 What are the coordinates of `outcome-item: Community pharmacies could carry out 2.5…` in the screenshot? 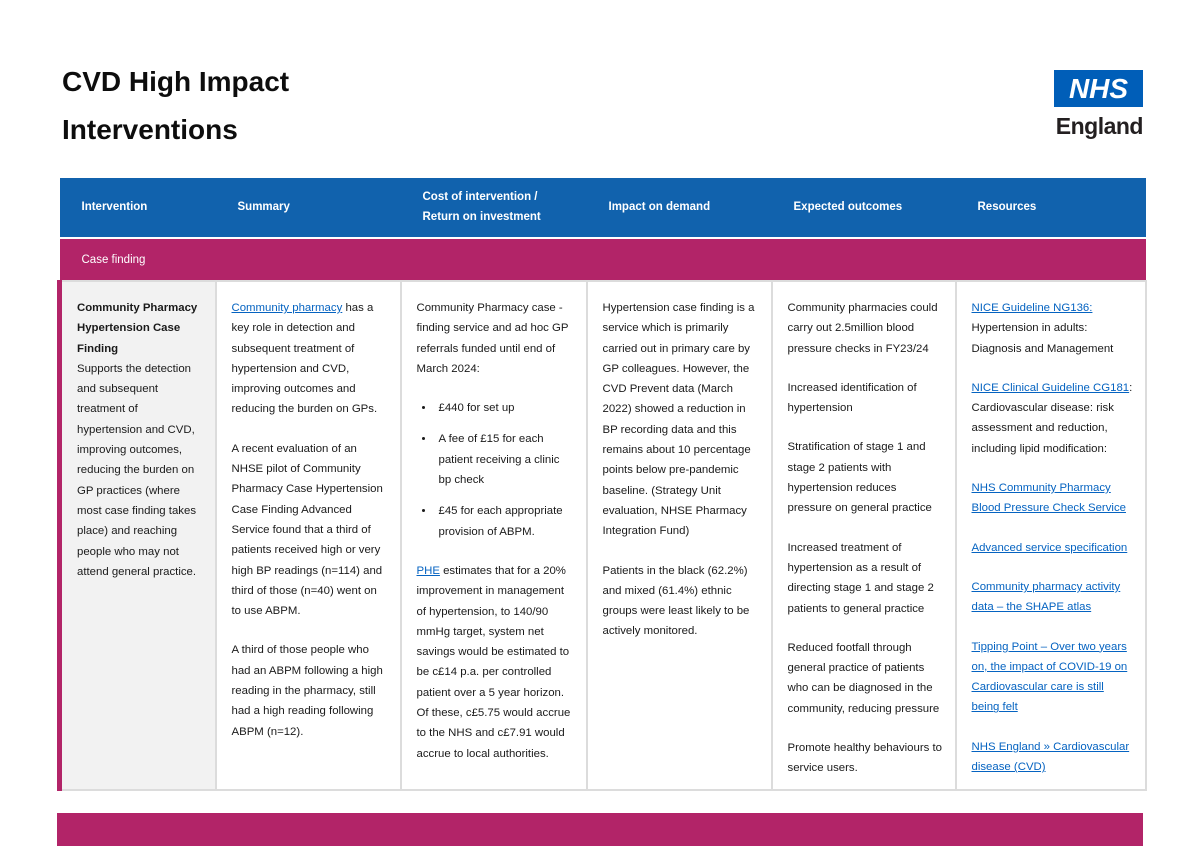 It's located at (862, 328).